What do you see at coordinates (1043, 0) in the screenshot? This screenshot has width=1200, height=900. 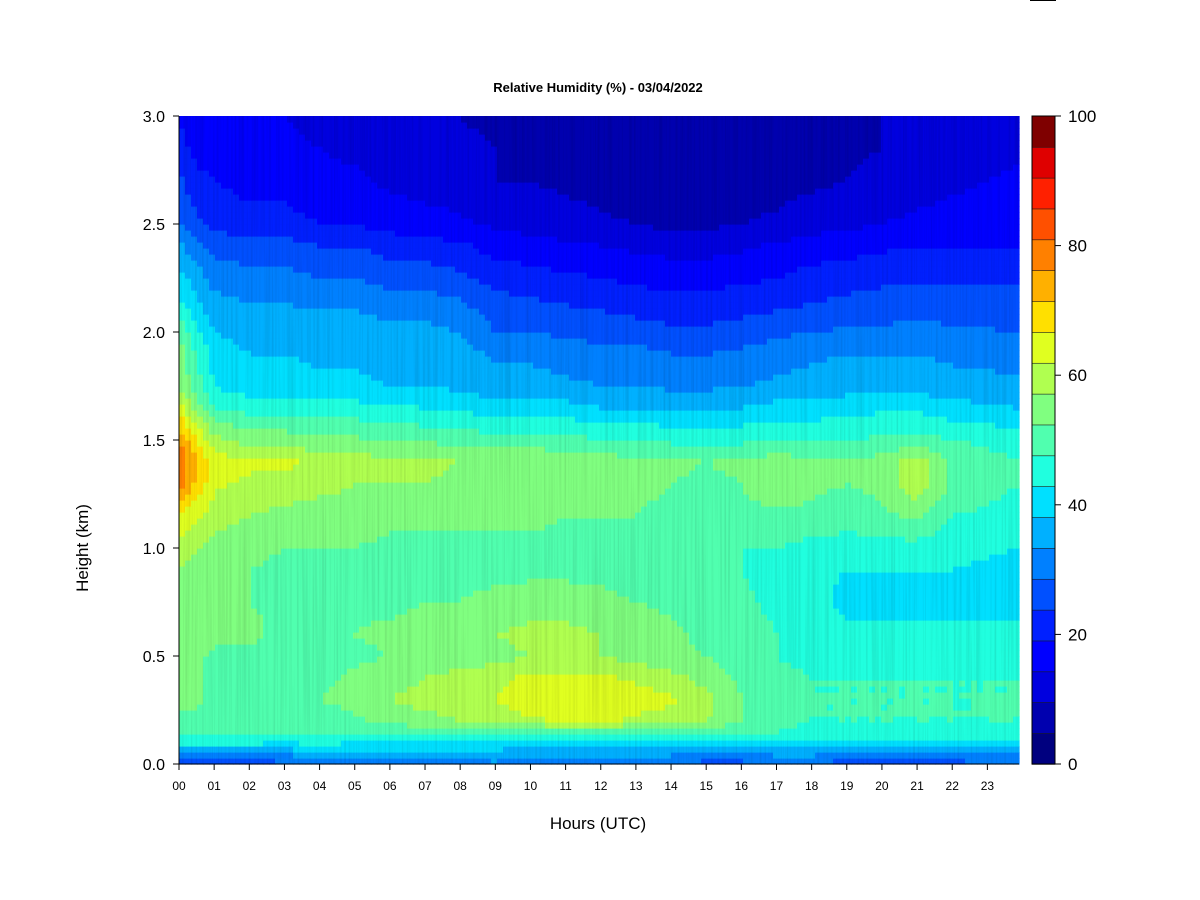 I see `corner-mark` at bounding box center [1043, 0].